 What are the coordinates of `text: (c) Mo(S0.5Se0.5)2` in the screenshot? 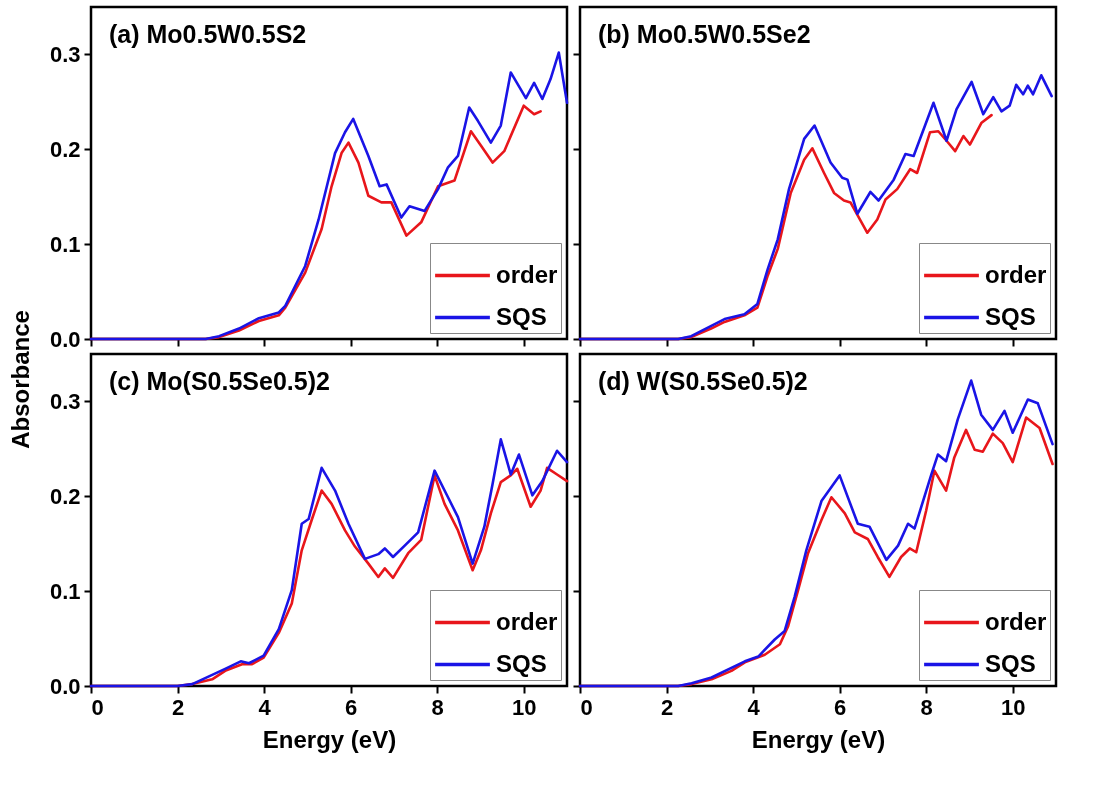 It's located at (219, 381).